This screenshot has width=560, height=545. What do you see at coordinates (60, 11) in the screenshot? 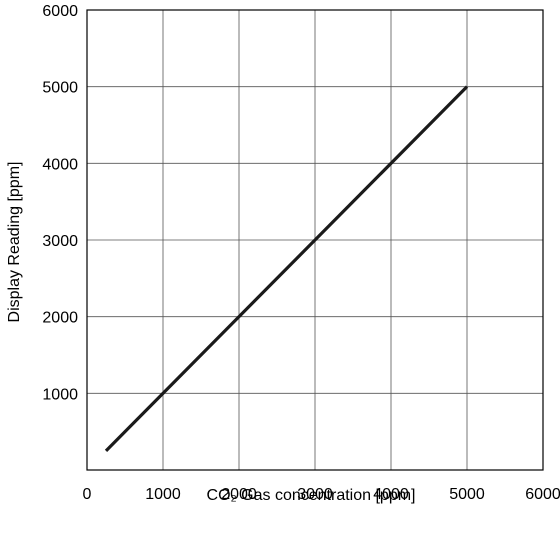
I see `y-tick-label: 6000` at bounding box center [60, 11].